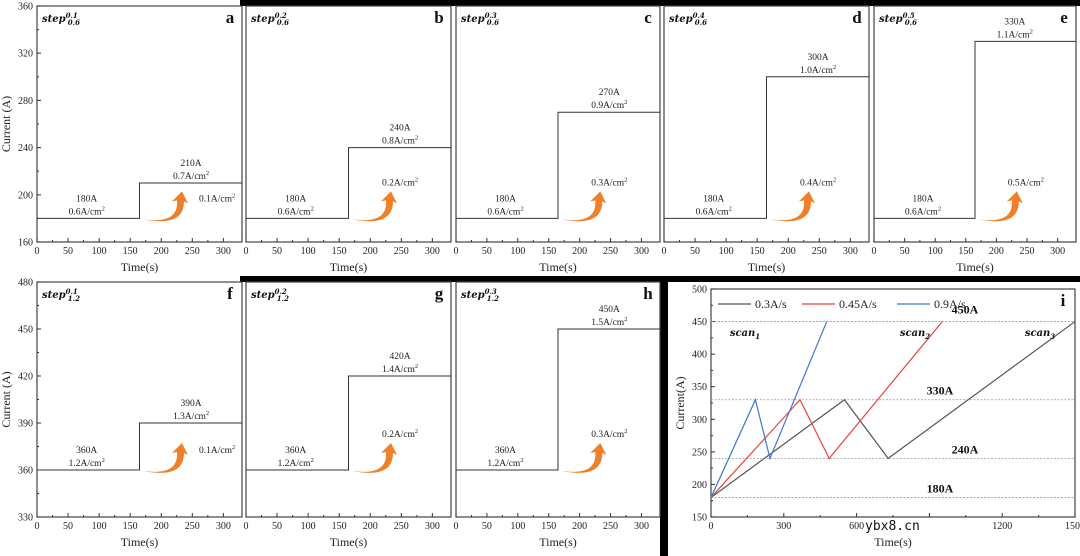 This screenshot has height=556, width=1080. I want to click on high-density-label-main: 0.7A/cm, so click(190, 177).